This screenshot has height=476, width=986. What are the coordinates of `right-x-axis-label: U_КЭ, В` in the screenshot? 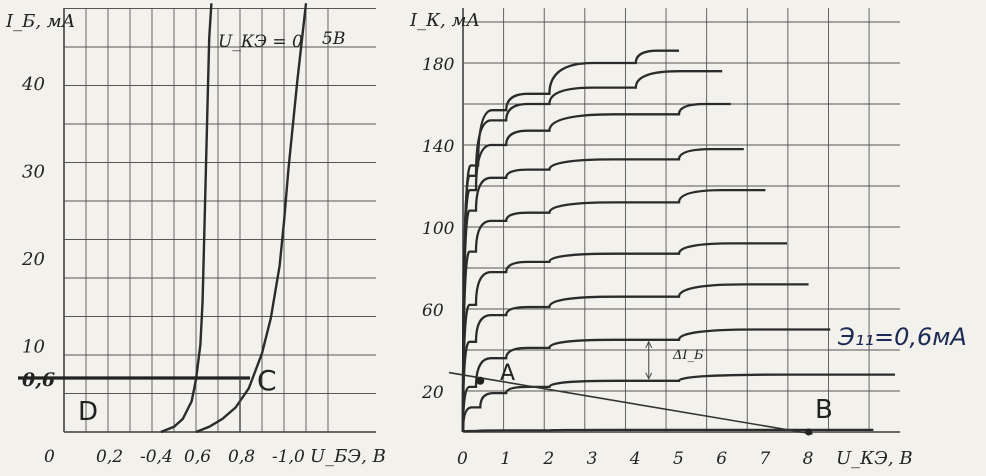 It's located at (874, 458).